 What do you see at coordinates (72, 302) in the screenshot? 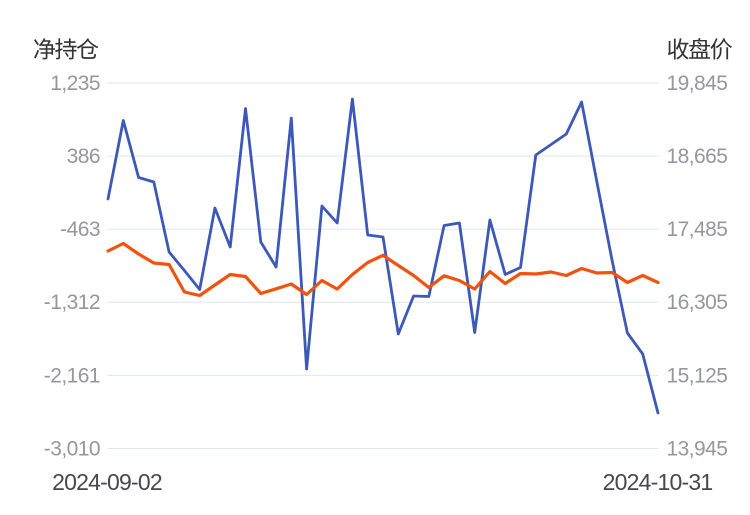
I see `svg-text: -1,312` at bounding box center [72, 302].